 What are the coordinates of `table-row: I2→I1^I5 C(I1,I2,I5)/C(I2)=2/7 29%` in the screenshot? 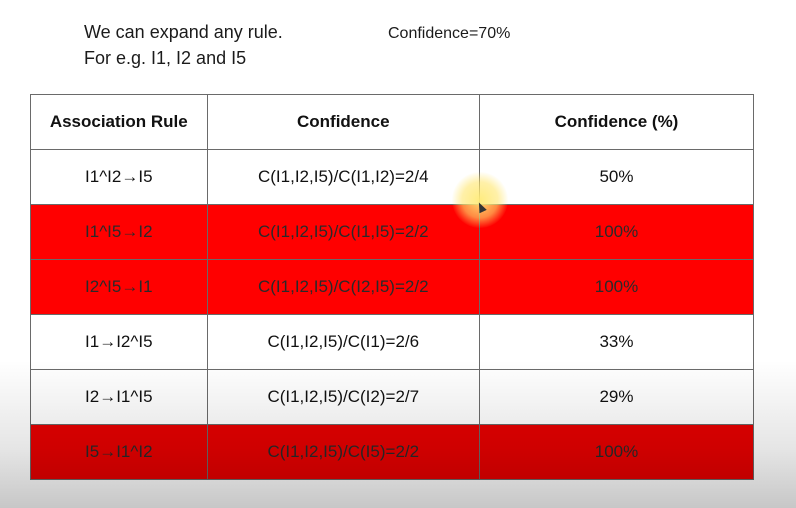 It's located at (392, 397).